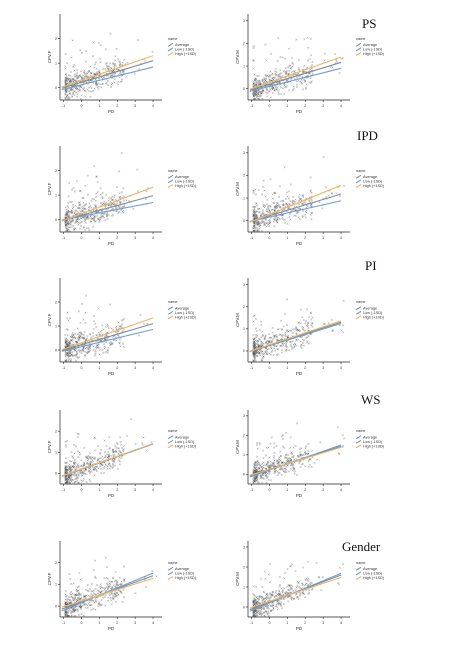 The height and width of the screenshot is (669, 474). What do you see at coordinates (373, 182) in the screenshot?
I see `legend-entry: Low (-1SD)` at bounding box center [373, 182].